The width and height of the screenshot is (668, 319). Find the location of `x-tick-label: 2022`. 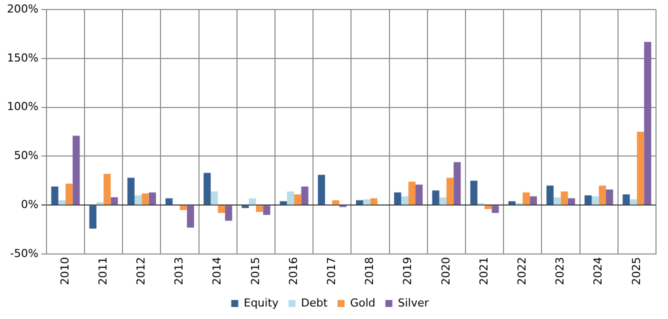

x-tick-label: 2022 is located at coordinates (522, 271).